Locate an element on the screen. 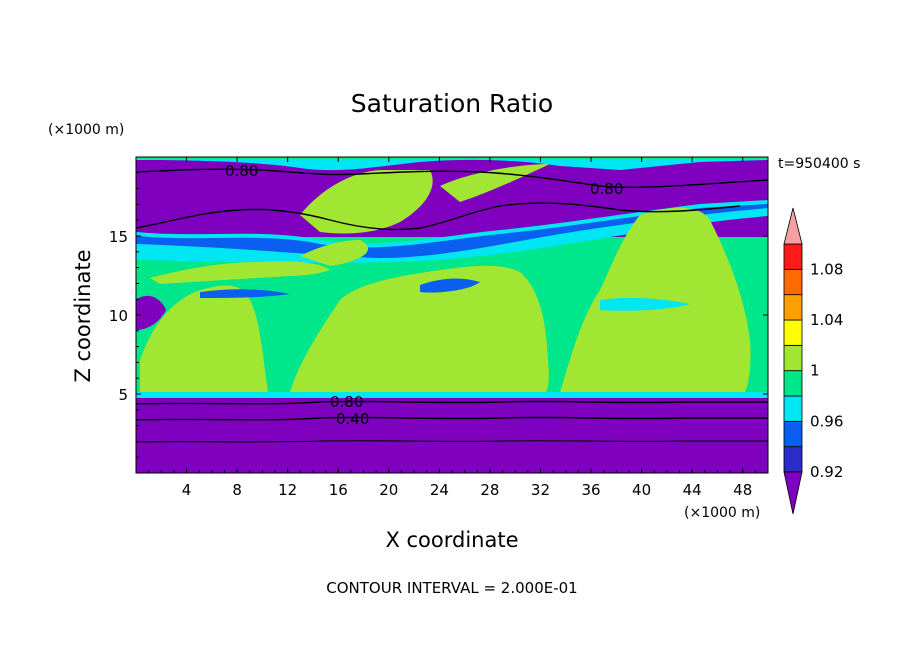 This screenshot has height=654, width=904. colorbar-label: 1 is located at coordinates (815, 371).